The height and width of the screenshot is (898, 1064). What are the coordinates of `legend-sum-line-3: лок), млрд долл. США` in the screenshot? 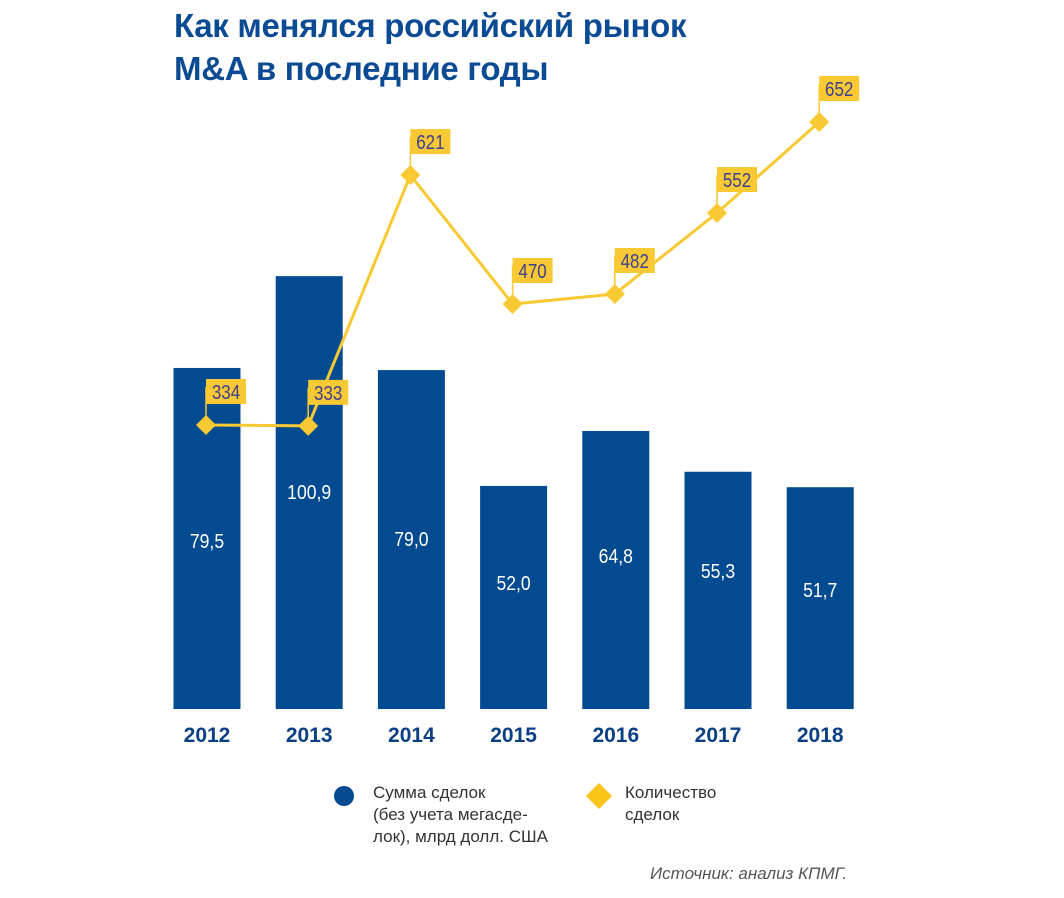 It's located at (460, 836).